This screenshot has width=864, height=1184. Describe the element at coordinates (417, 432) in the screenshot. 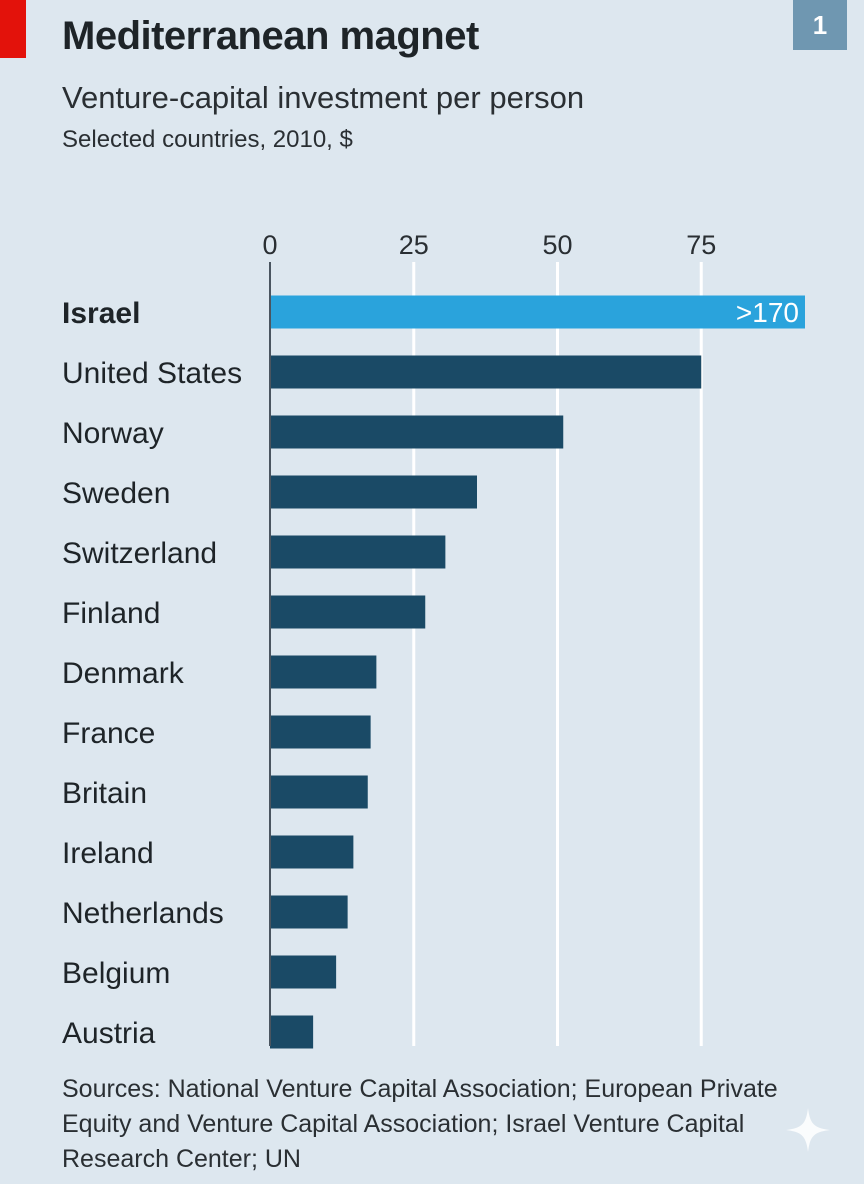

I see `bar-norway` at that location.